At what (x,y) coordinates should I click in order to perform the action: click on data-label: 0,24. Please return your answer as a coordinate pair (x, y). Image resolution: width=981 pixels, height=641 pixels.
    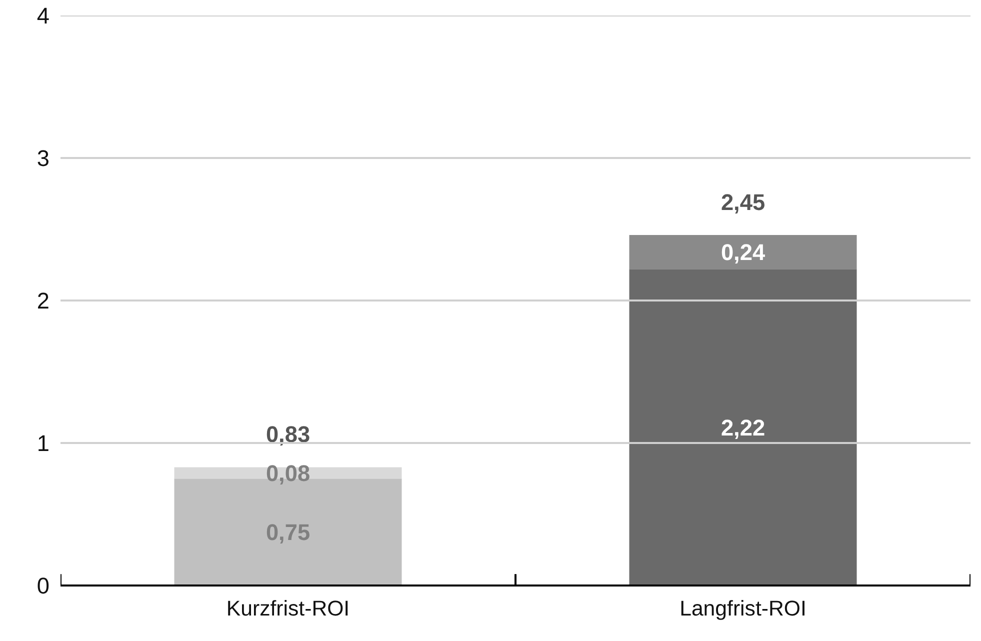
    Looking at the image, I should click on (743, 252).